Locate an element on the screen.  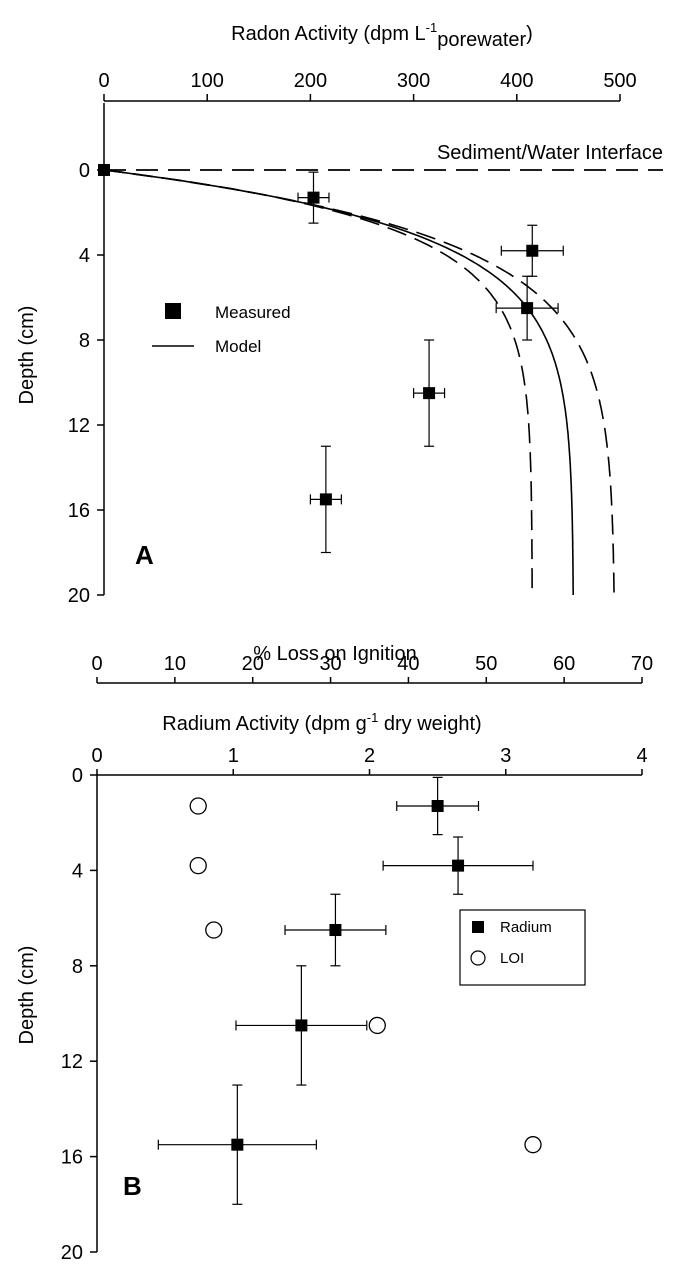
legend-border is located at coordinates (522, 947).